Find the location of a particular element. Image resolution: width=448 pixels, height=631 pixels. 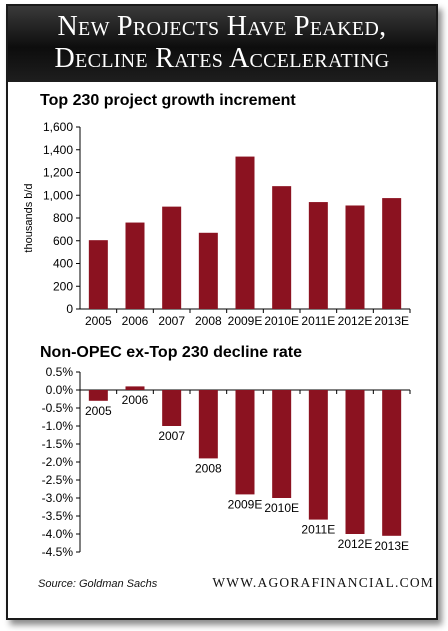

chart-1-y-tick-label: 1,600 is located at coordinates (58, 127).